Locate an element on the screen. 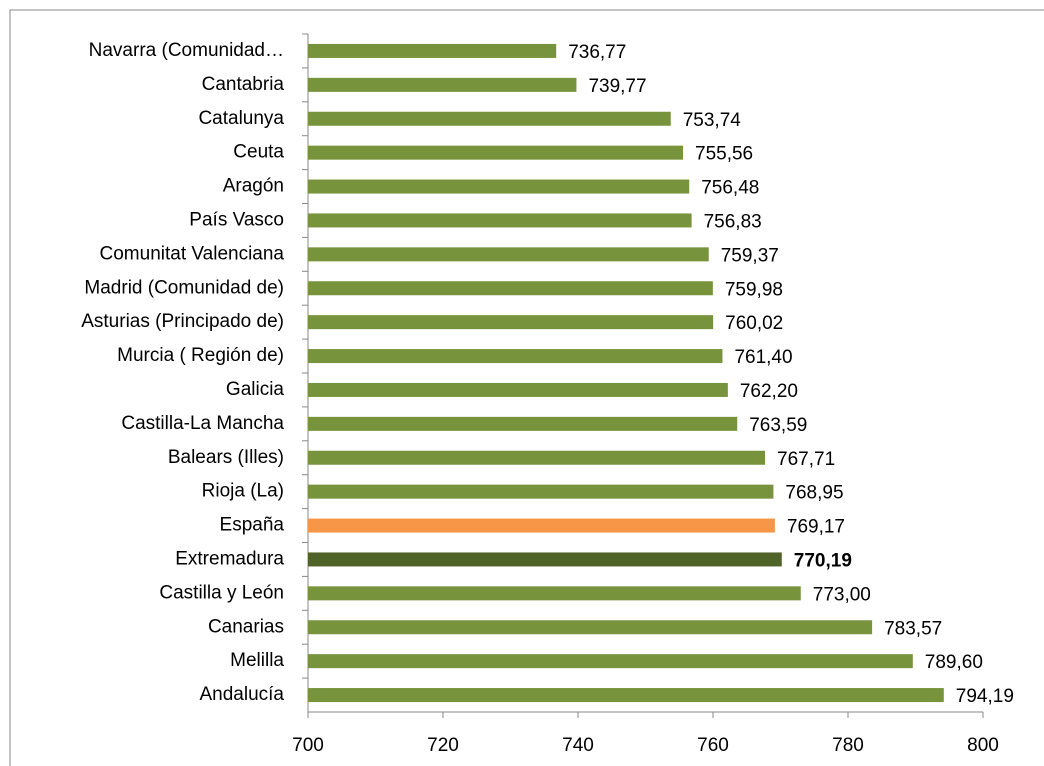 This screenshot has height=766, width=1044. value-label: 770,19 is located at coordinates (823, 560).